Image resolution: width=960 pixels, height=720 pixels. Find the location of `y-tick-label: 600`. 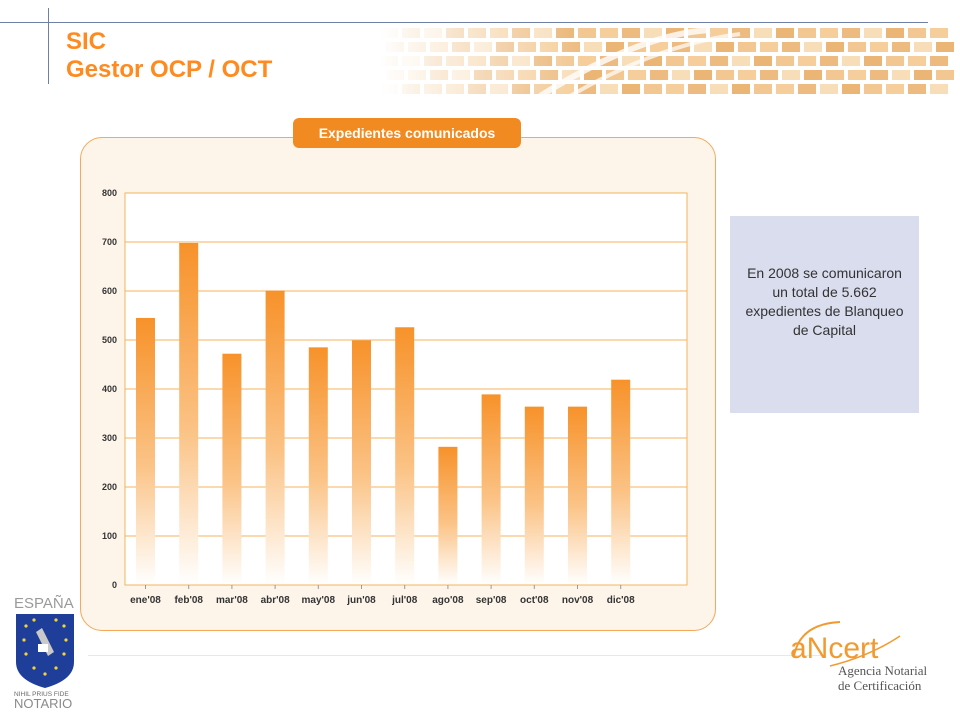

y-tick-label: 600 is located at coordinates (109, 291).